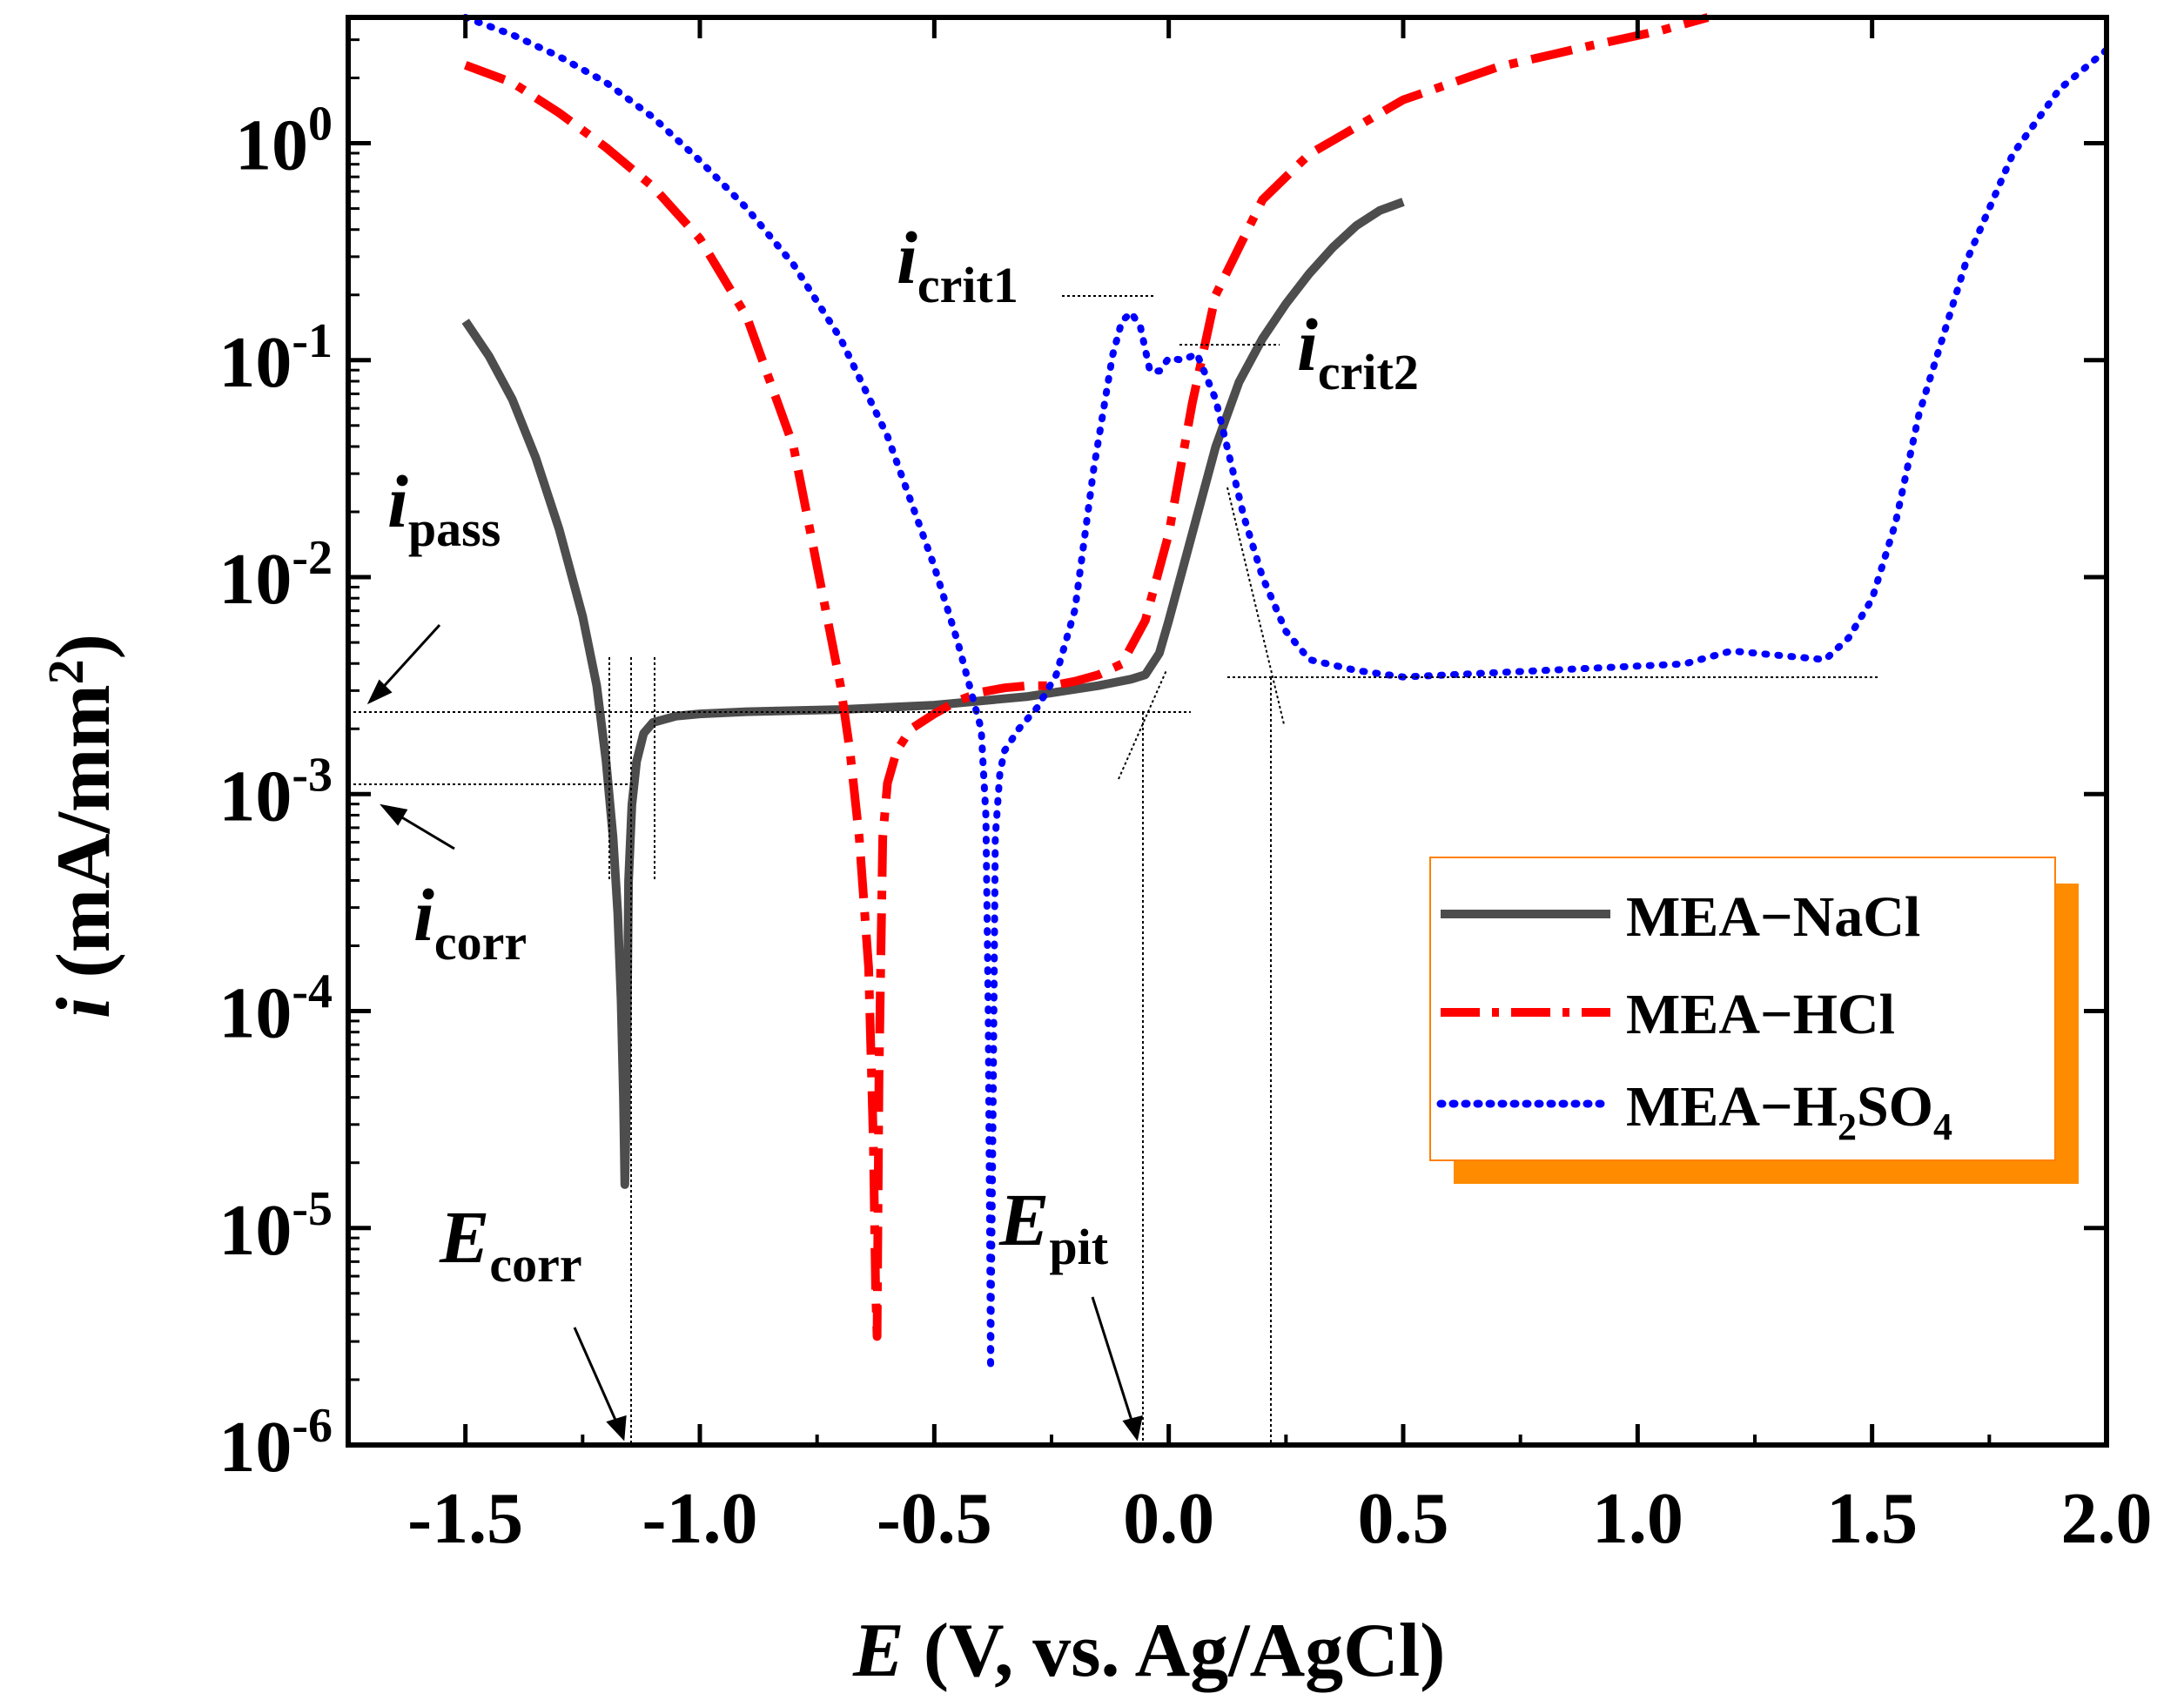  Describe the element at coordinates (465, 1519) in the screenshot. I see `x-tick-label: -1.5` at that location.